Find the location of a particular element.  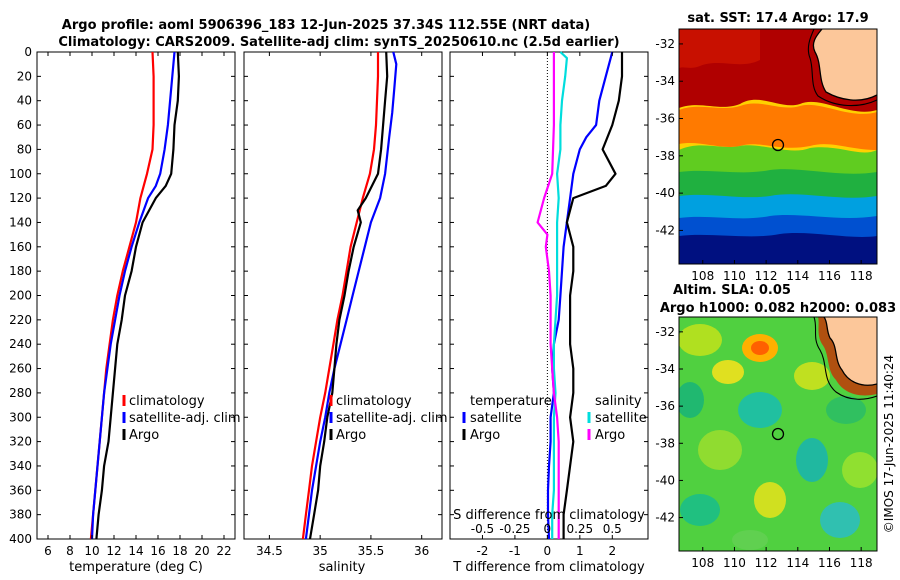

depth-tick-label: 140 is located at coordinates (20, 222).